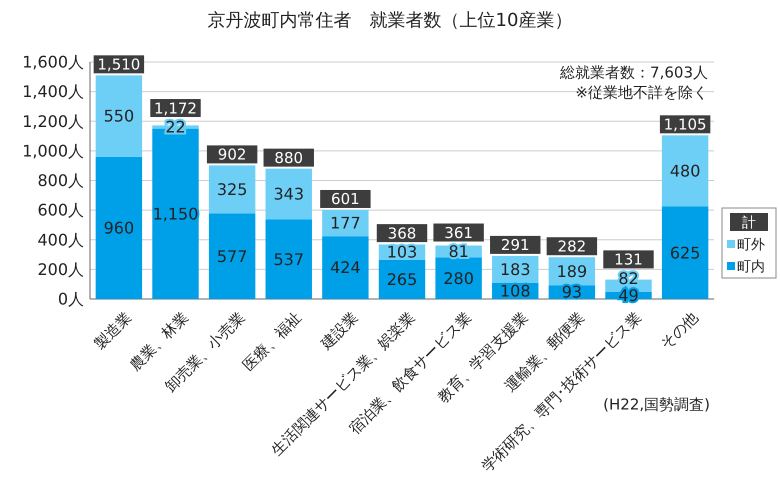  I want to click on data-label: 103, so click(402, 252).